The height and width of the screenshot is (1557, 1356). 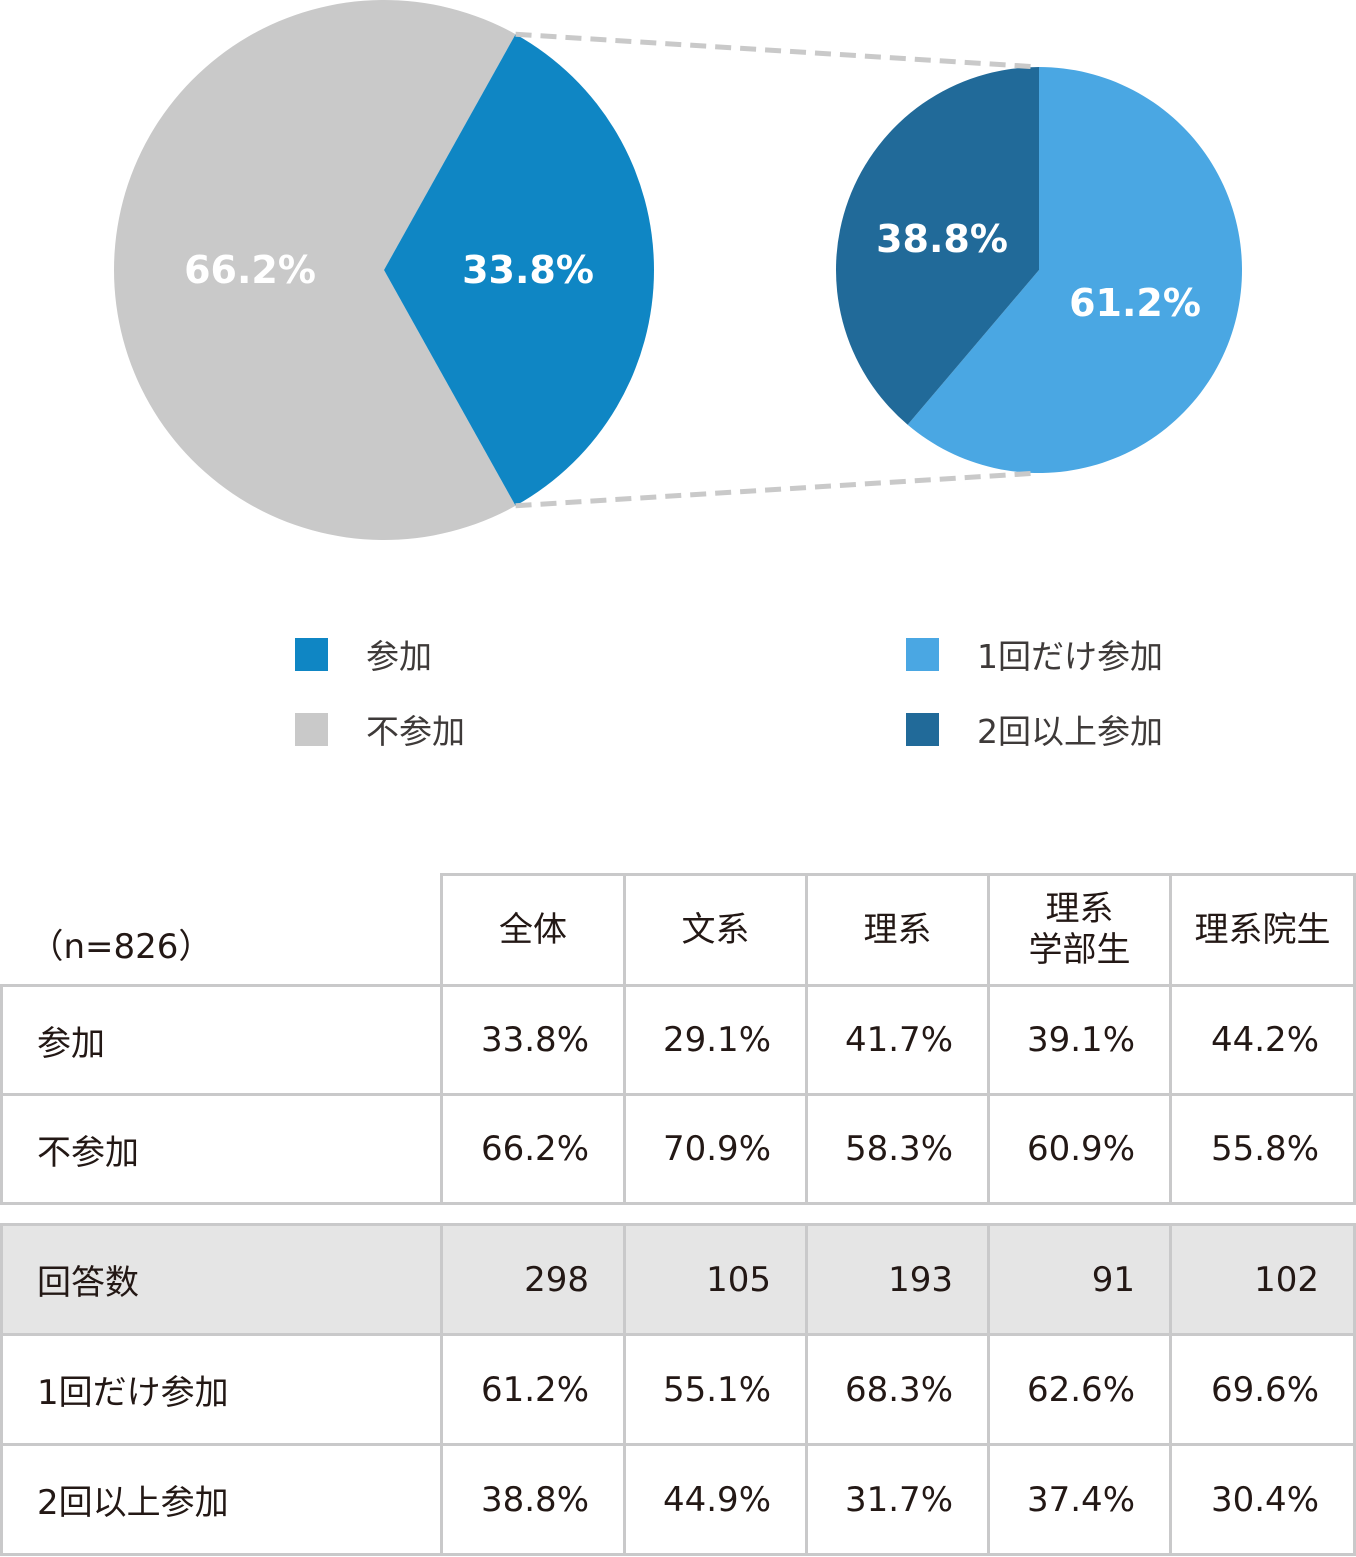 I want to click on legend-item-once: 1回だけ参加, so click(x=1034, y=654).